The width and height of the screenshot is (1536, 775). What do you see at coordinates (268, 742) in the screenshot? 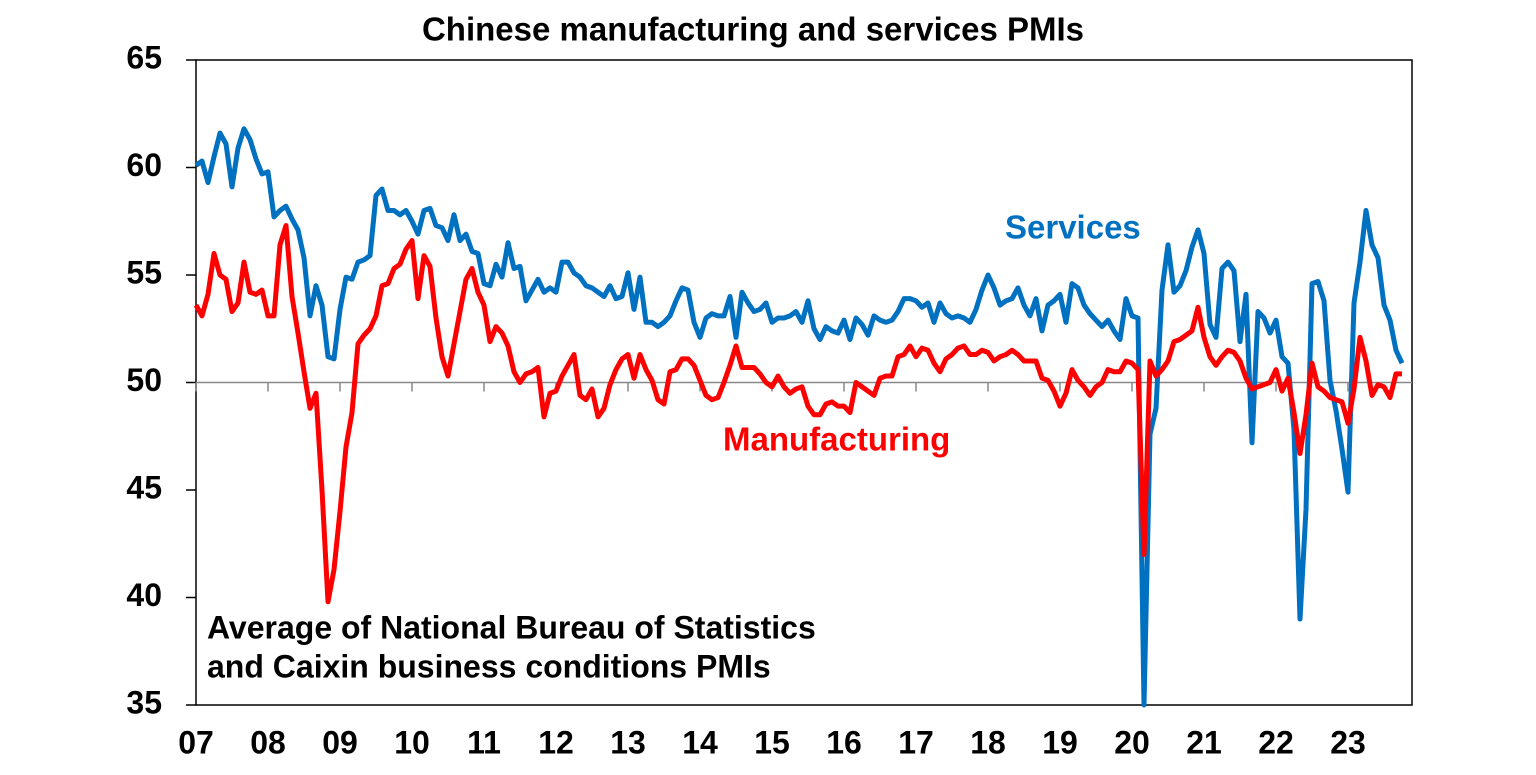
I see `x-tick-label: 08` at bounding box center [268, 742].